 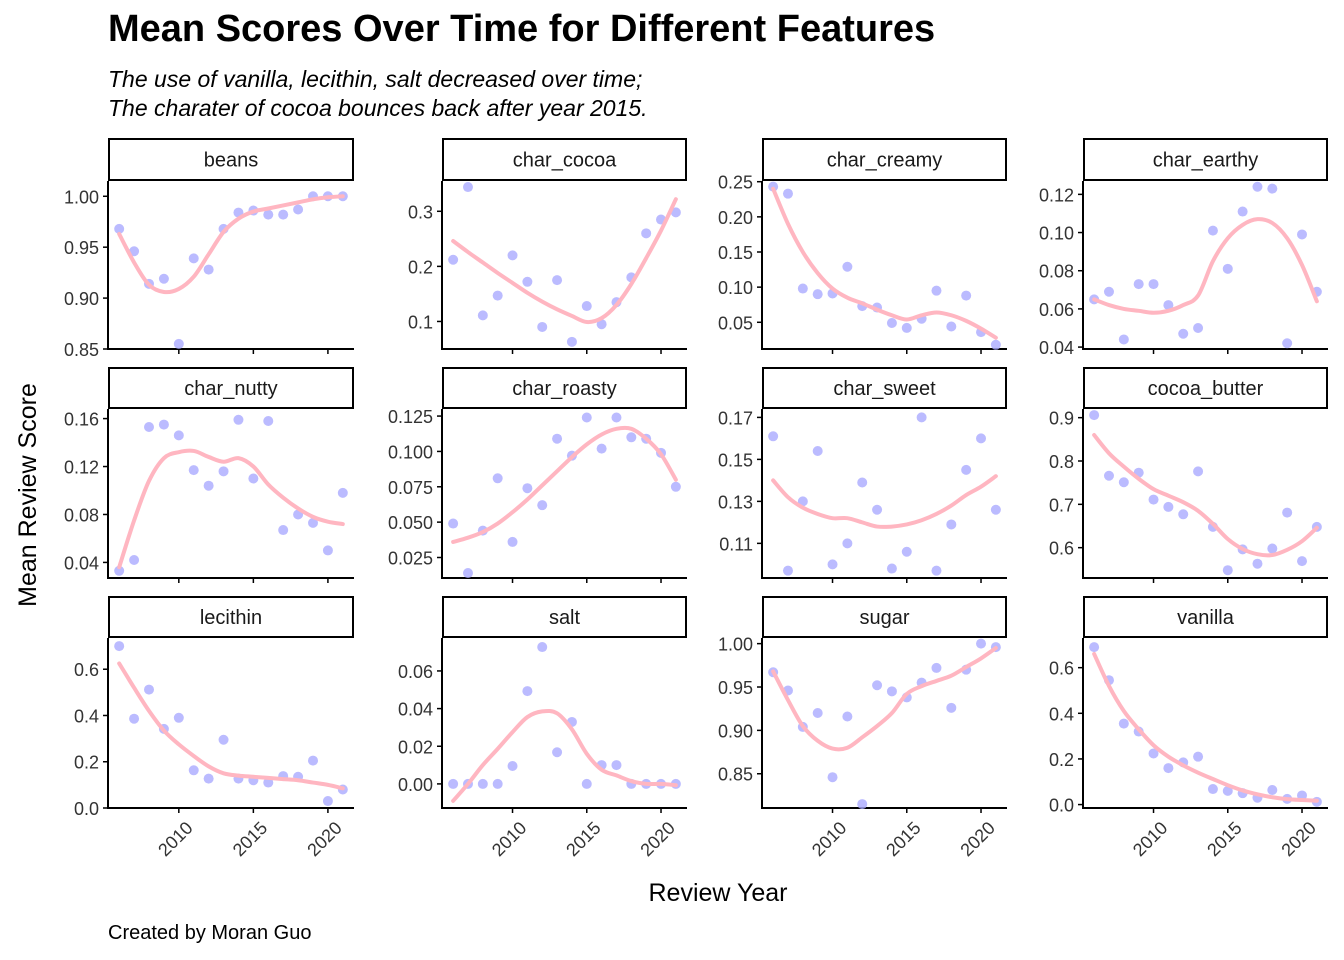 What do you see at coordinates (1056, 310) in the screenshot?
I see `y-tick-label-char-earthy: 0.06` at bounding box center [1056, 310].